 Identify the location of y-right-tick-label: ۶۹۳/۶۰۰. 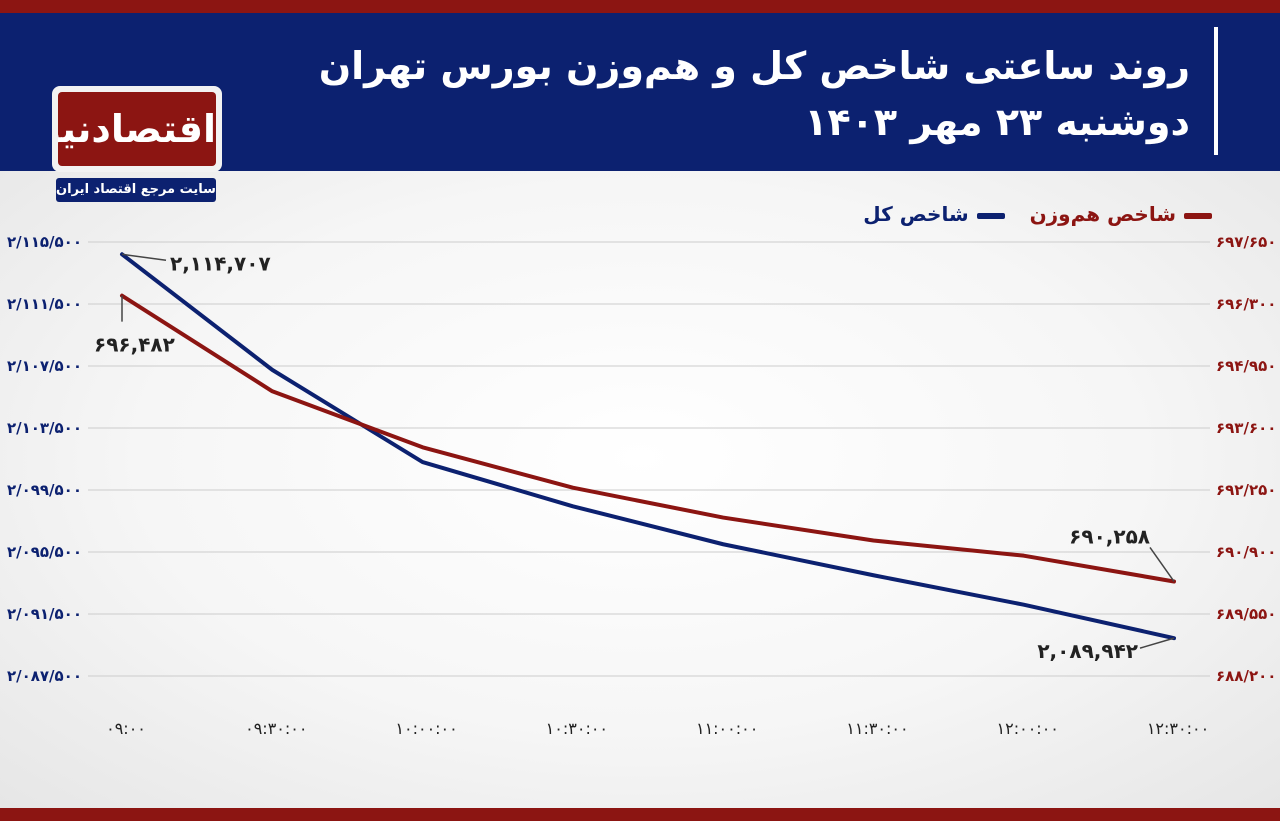
(1246, 428).